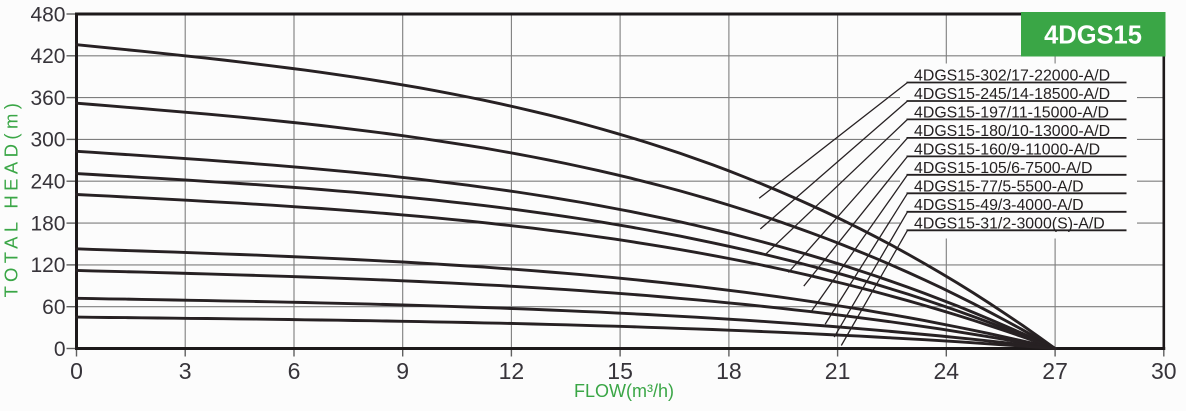  What do you see at coordinates (1055, 371) in the screenshot?
I see `svg-text: 27` at bounding box center [1055, 371].